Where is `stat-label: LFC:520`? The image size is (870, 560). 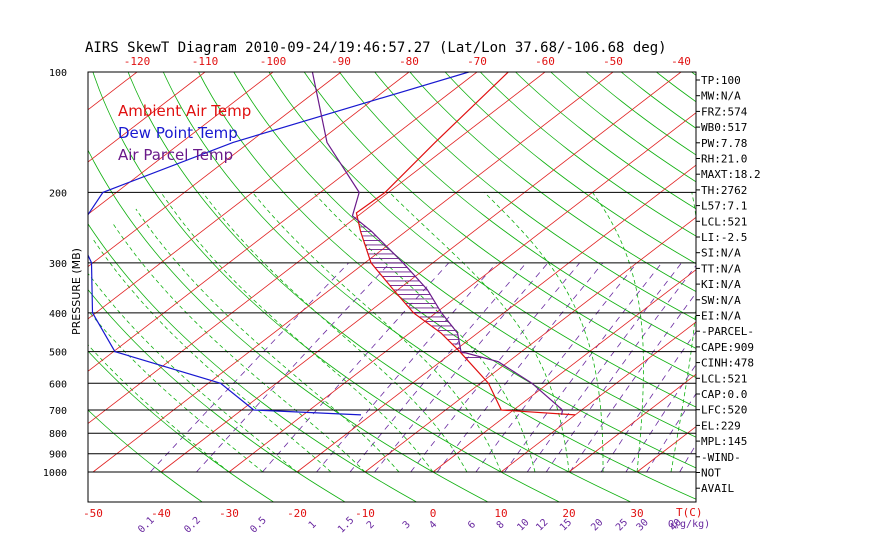 stat-label: LFC:520 is located at coordinates (724, 410).